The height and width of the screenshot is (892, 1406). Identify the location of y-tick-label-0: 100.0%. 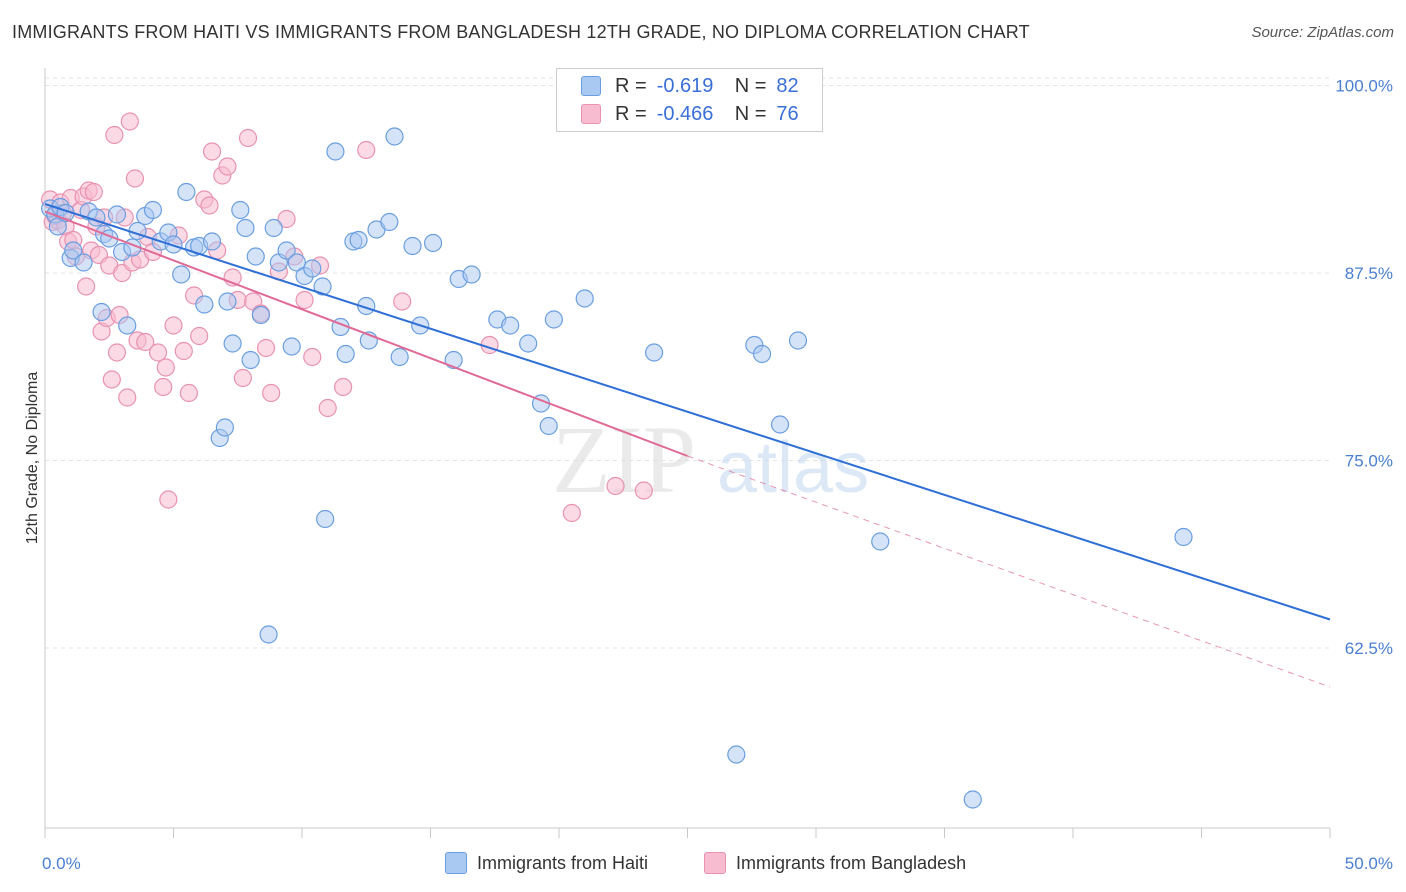
(1364, 86).